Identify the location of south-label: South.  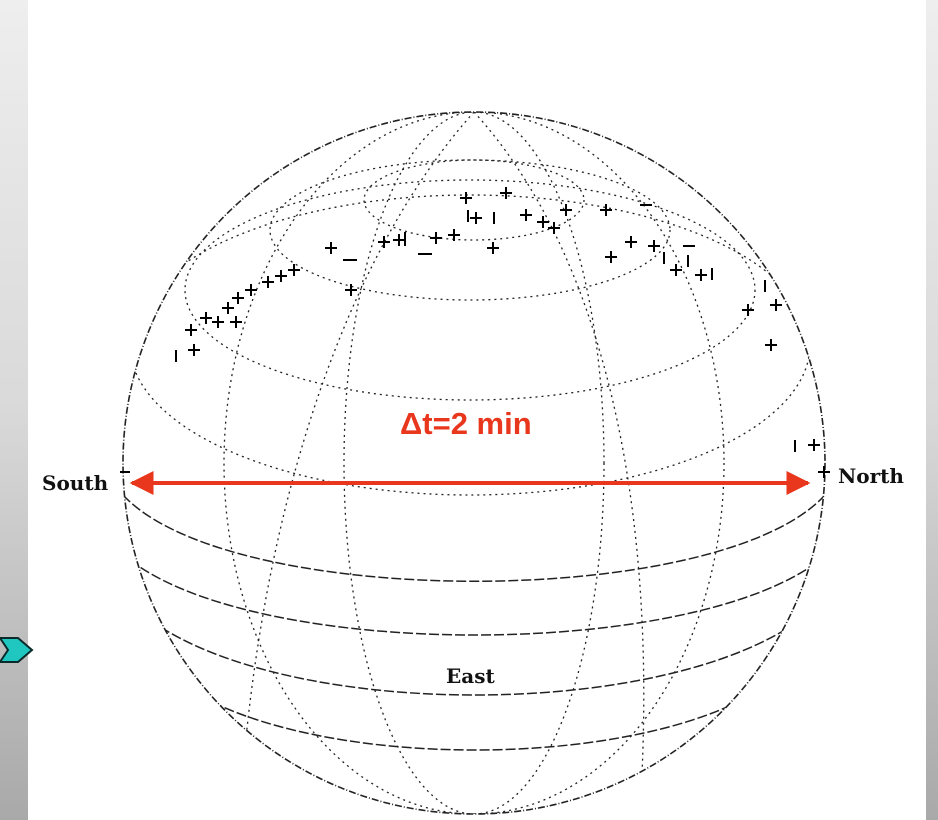
(75, 483).